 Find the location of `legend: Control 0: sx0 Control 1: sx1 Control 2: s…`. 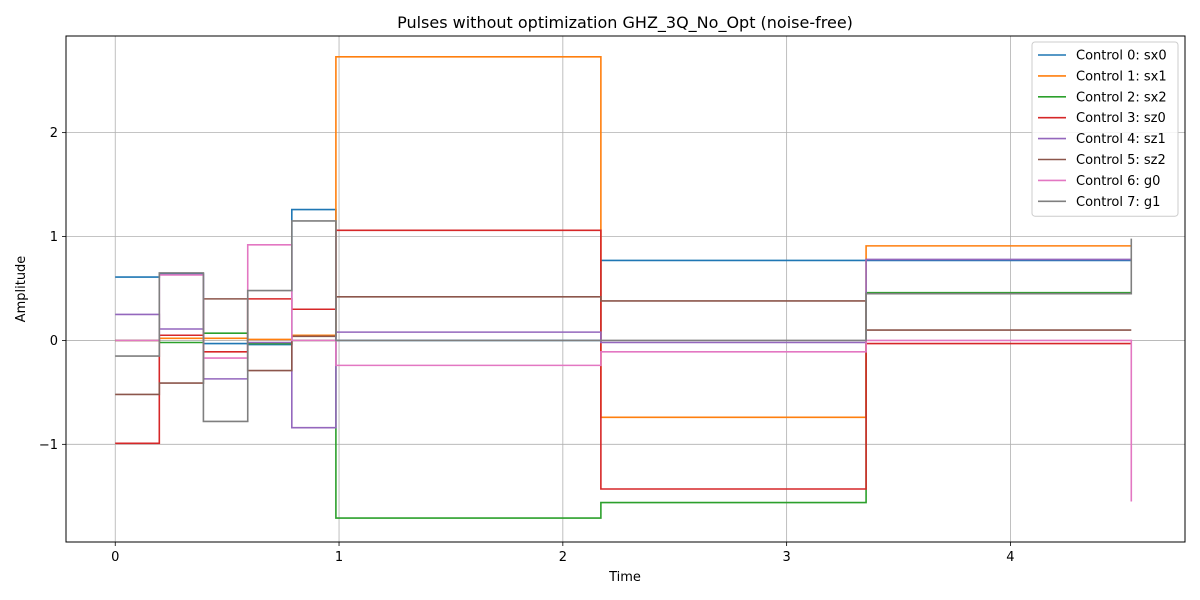

legend: Control 0: sx0 Control 1: sx1 Control 2: s… is located at coordinates (1105, 129).